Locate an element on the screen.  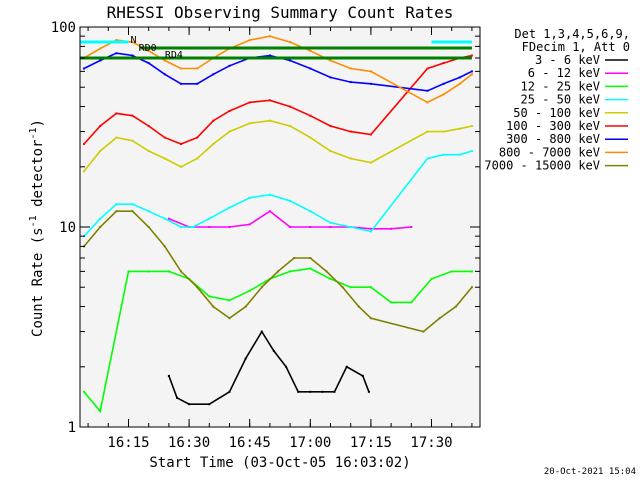
timestamp: 20-Oct-2021 15:04 is located at coordinates (590, 472).